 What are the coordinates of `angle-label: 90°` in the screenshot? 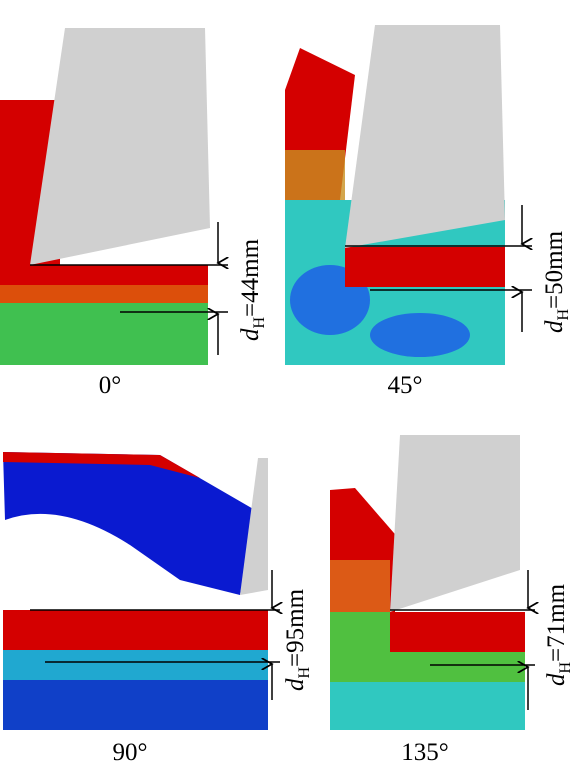 It's located at (130, 752).